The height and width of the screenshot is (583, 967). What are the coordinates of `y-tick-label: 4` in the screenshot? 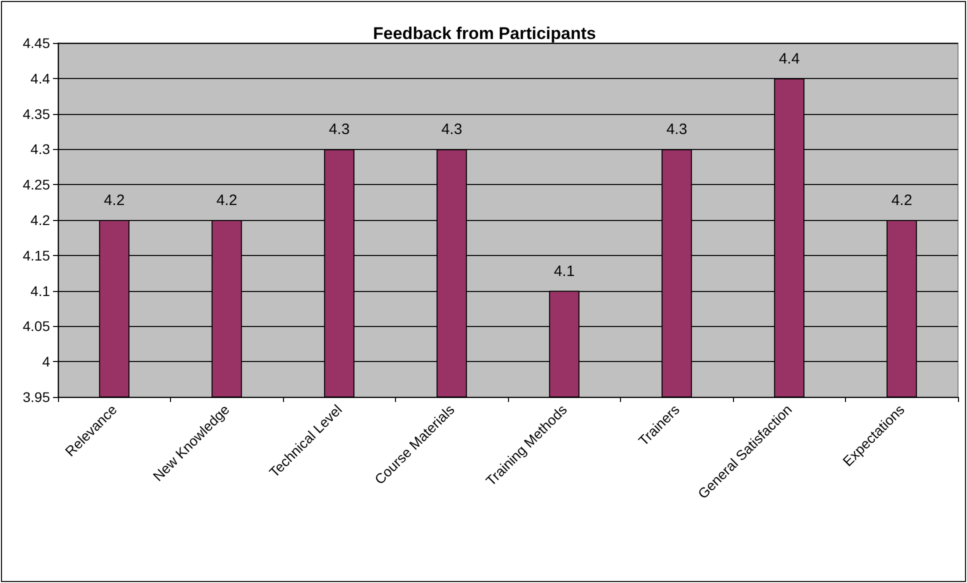 It's located at (46, 362).